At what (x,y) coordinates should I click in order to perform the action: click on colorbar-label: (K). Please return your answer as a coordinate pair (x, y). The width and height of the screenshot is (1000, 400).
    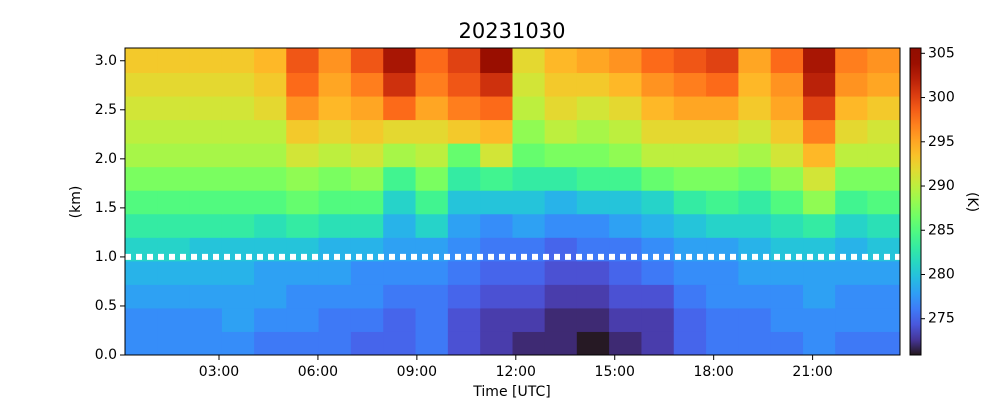
    Looking at the image, I should click on (972, 202).